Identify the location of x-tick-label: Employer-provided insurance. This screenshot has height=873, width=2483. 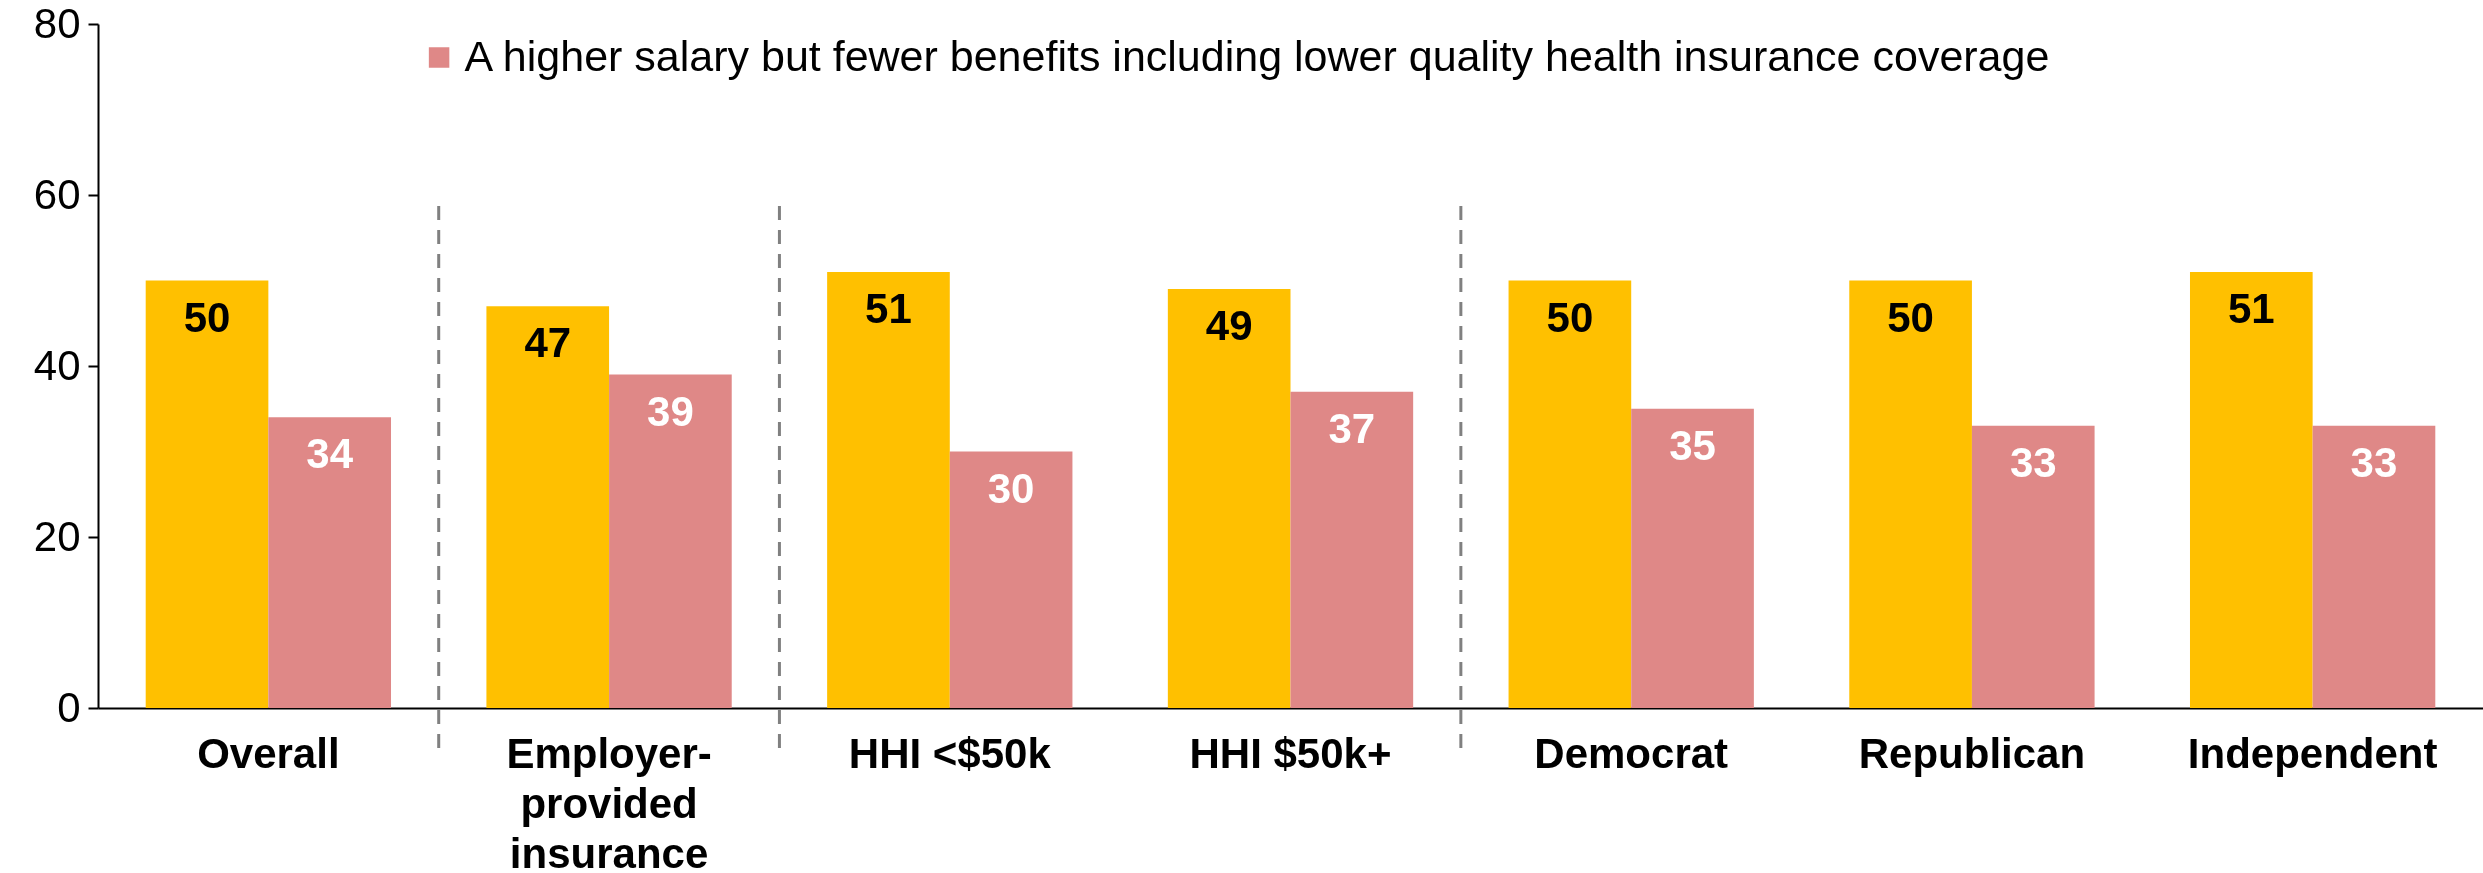
(609, 801).